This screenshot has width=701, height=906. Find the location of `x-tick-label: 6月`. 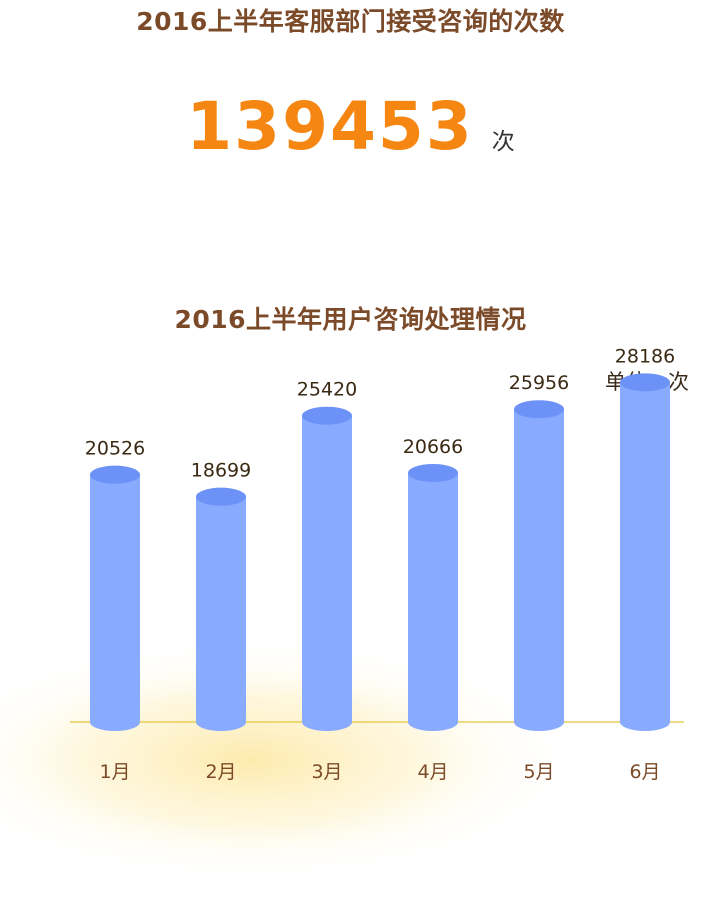

x-tick-label: 6月 is located at coordinates (644, 772).